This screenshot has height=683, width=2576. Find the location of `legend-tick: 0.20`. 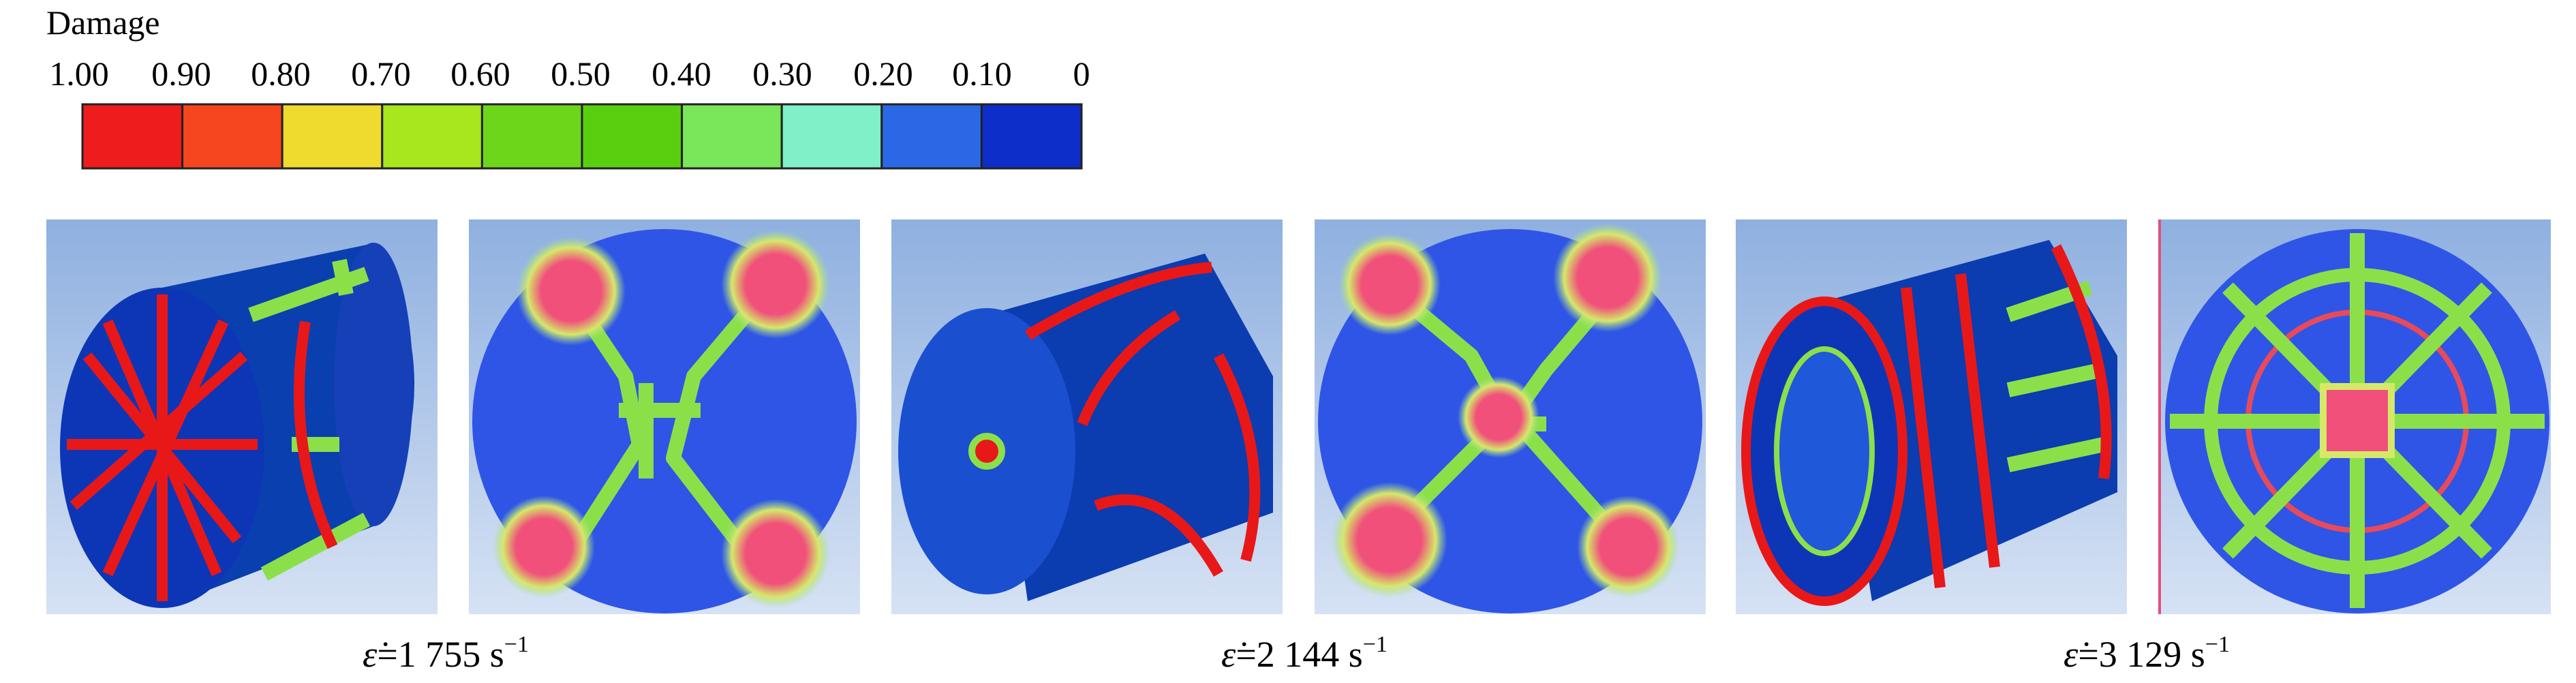

legend-tick: 0.20 is located at coordinates (883, 74).